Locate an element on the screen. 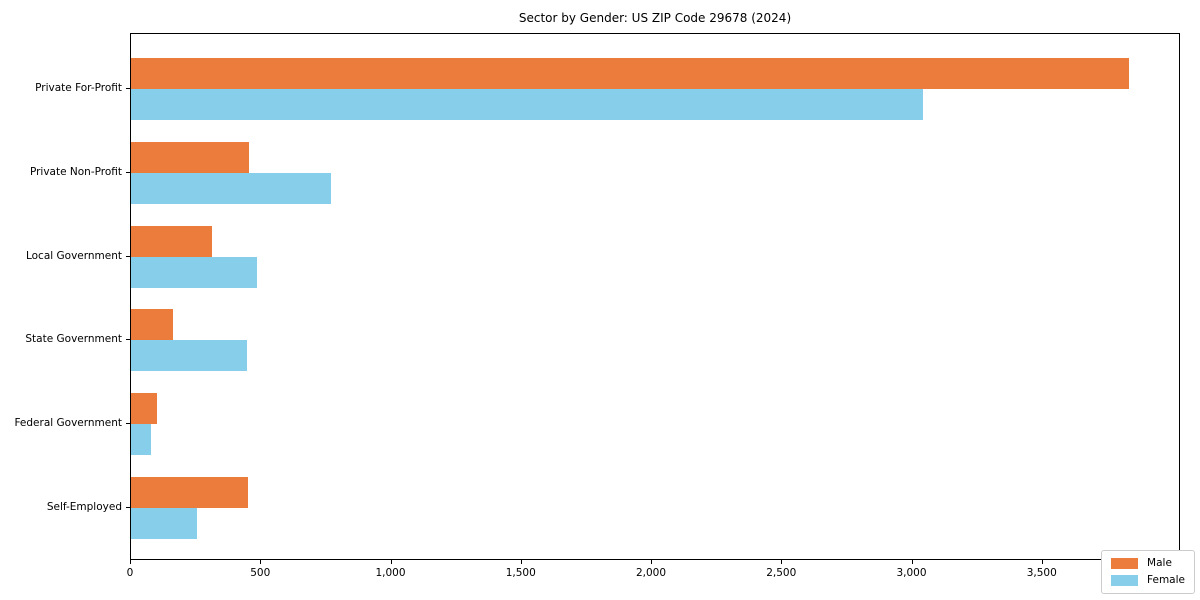 This screenshot has height=600, width=1200. x-tick-label: 3,500 is located at coordinates (1041, 573).